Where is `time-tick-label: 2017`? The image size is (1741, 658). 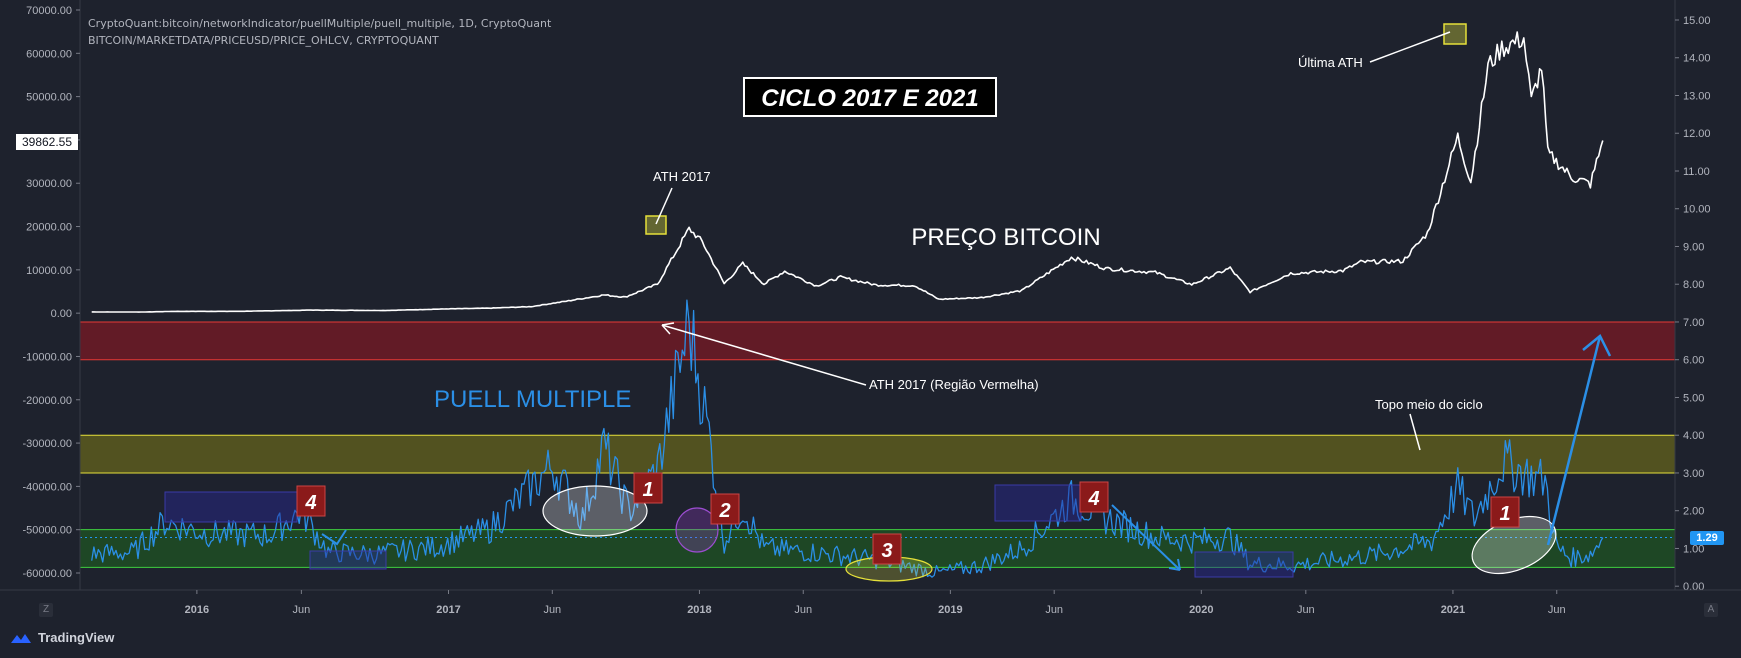 time-tick-label: 2017 is located at coordinates (448, 610).